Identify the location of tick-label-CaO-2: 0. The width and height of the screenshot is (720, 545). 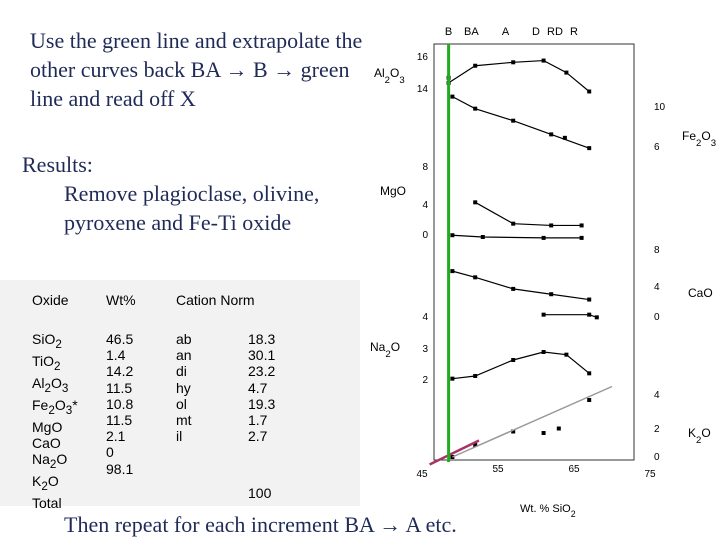
(657, 317).